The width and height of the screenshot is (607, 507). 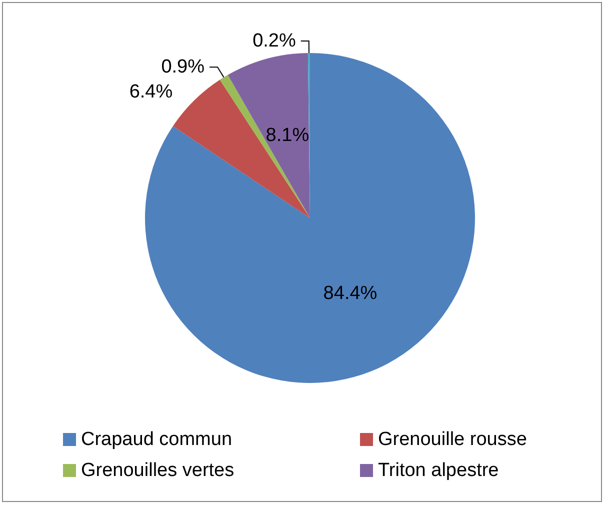 What do you see at coordinates (183, 67) in the screenshot?
I see `data-label: 0.9%` at bounding box center [183, 67].